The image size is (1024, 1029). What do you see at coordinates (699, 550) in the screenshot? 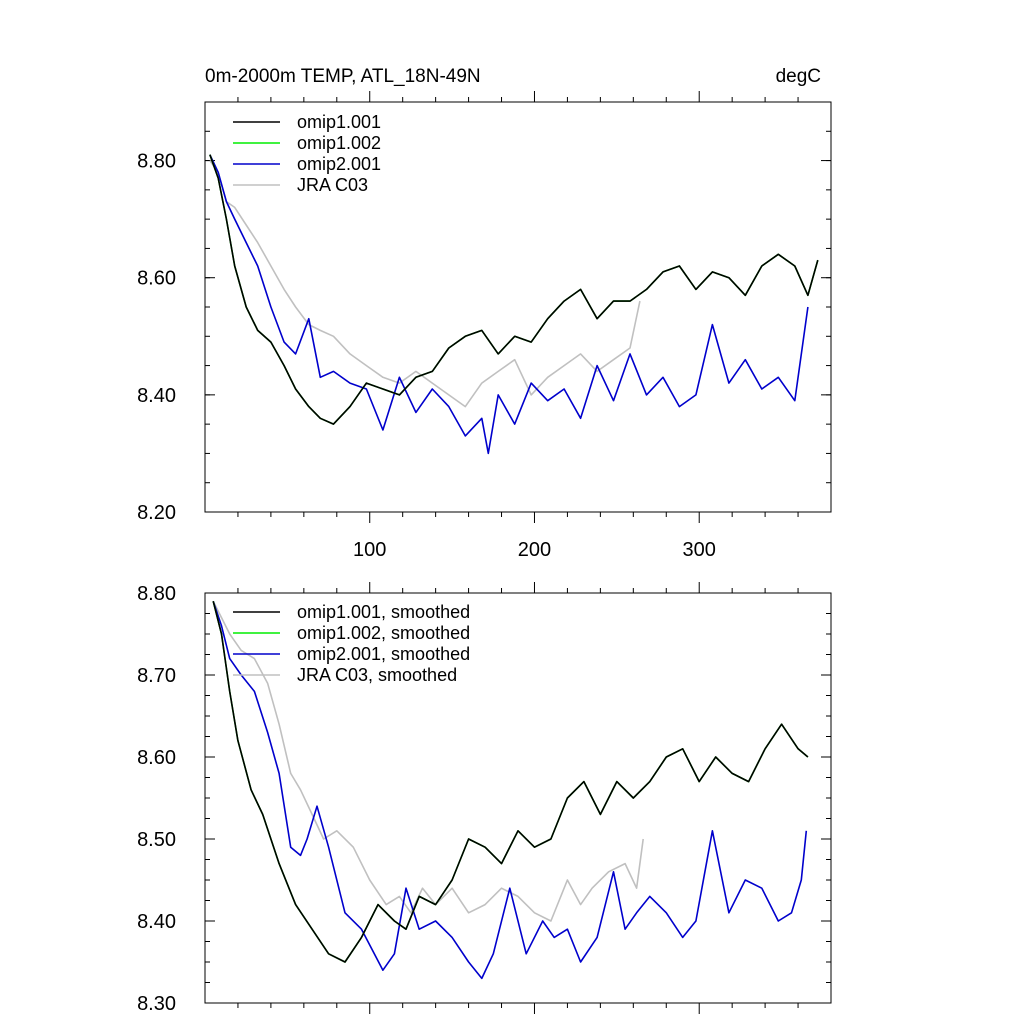
I see `x-tick-label: 300` at bounding box center [699, 550].